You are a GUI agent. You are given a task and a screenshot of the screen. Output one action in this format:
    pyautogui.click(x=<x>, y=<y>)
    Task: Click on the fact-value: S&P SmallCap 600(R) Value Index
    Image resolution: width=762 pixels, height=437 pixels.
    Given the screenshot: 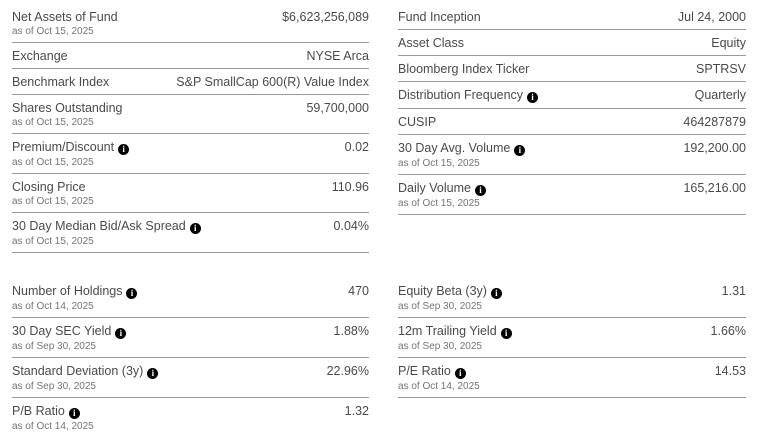 What is the action you would take?
    pyautogui.click(x=272, y=82)
    